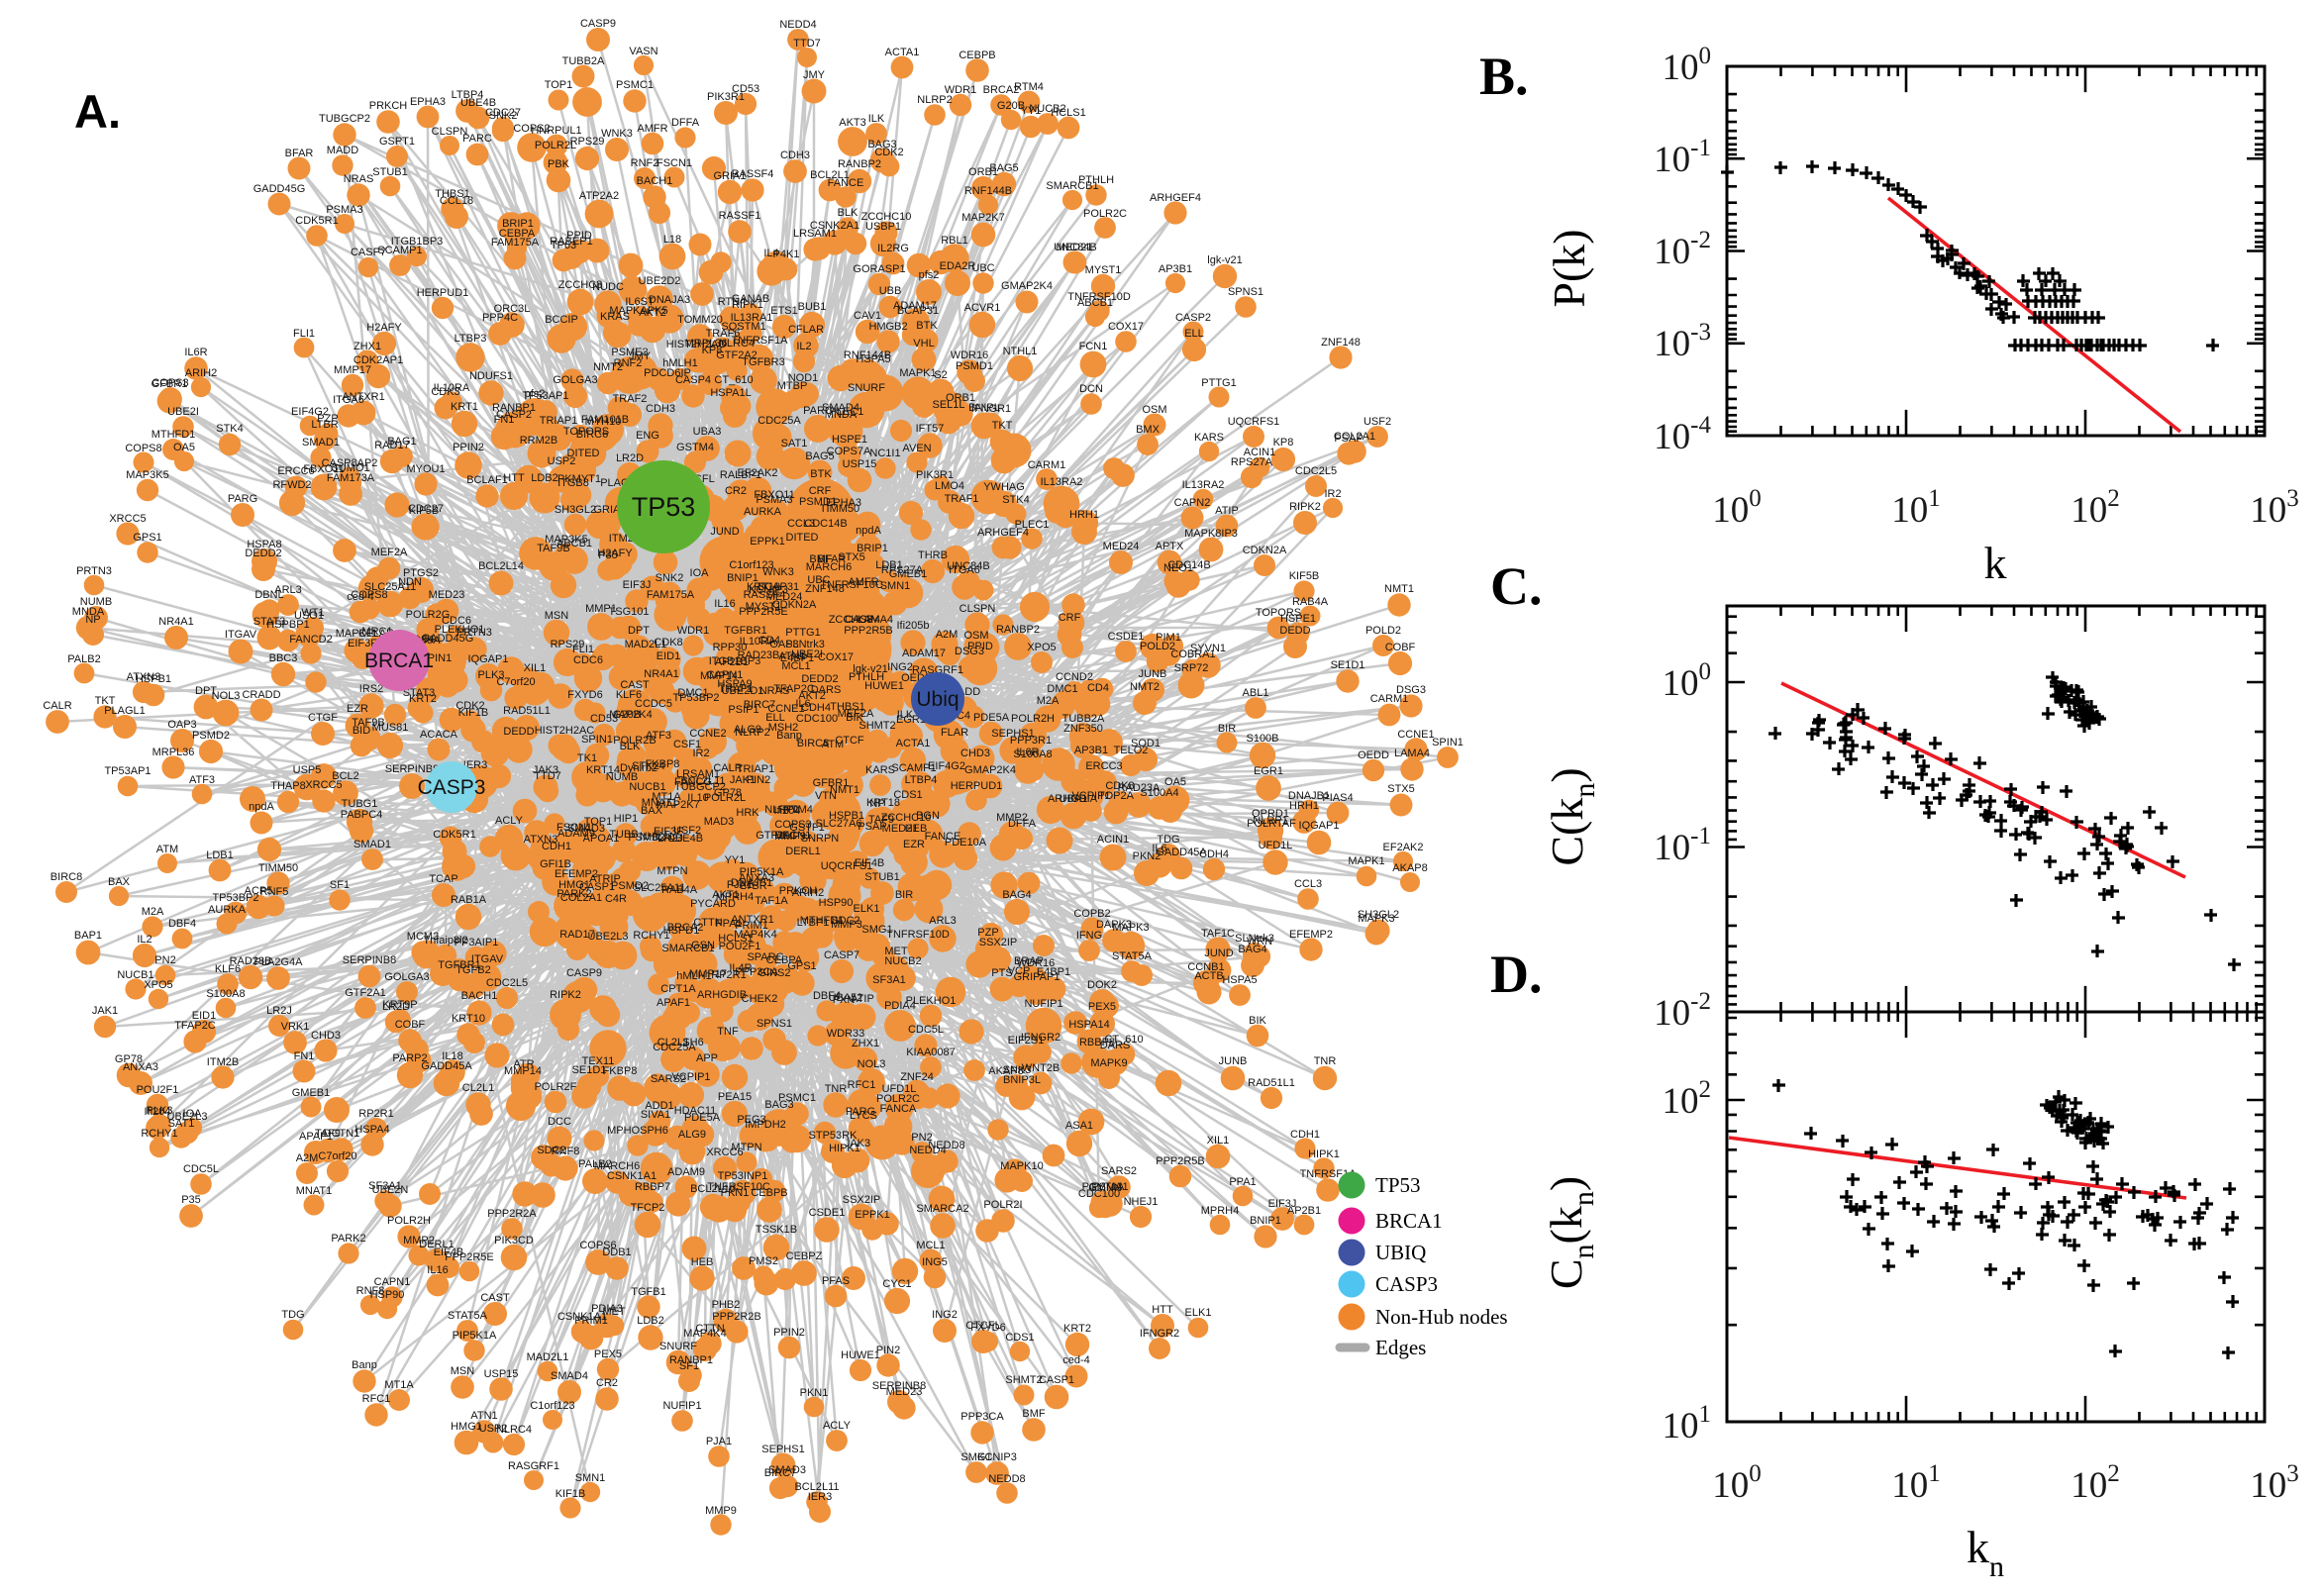  Describe the element at coordinates (815, 75) in the screenshot. I see `svg-text: JMY` at that location.